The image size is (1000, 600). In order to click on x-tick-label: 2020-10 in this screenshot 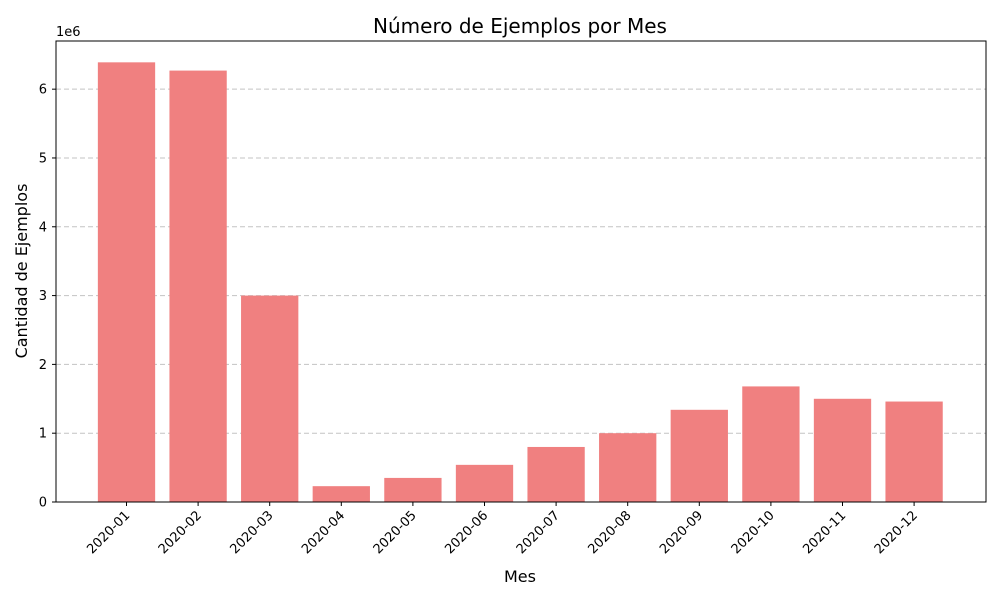, I will do `click(753, 532)`.